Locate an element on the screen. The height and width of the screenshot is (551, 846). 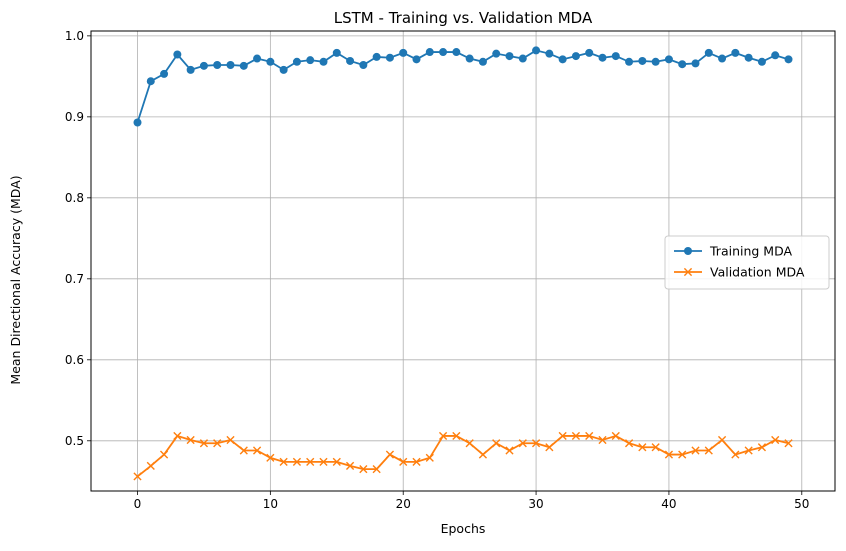
y-axis-label: Mean Directional Accuracy (MDA) is located at coordinates (15, 279).